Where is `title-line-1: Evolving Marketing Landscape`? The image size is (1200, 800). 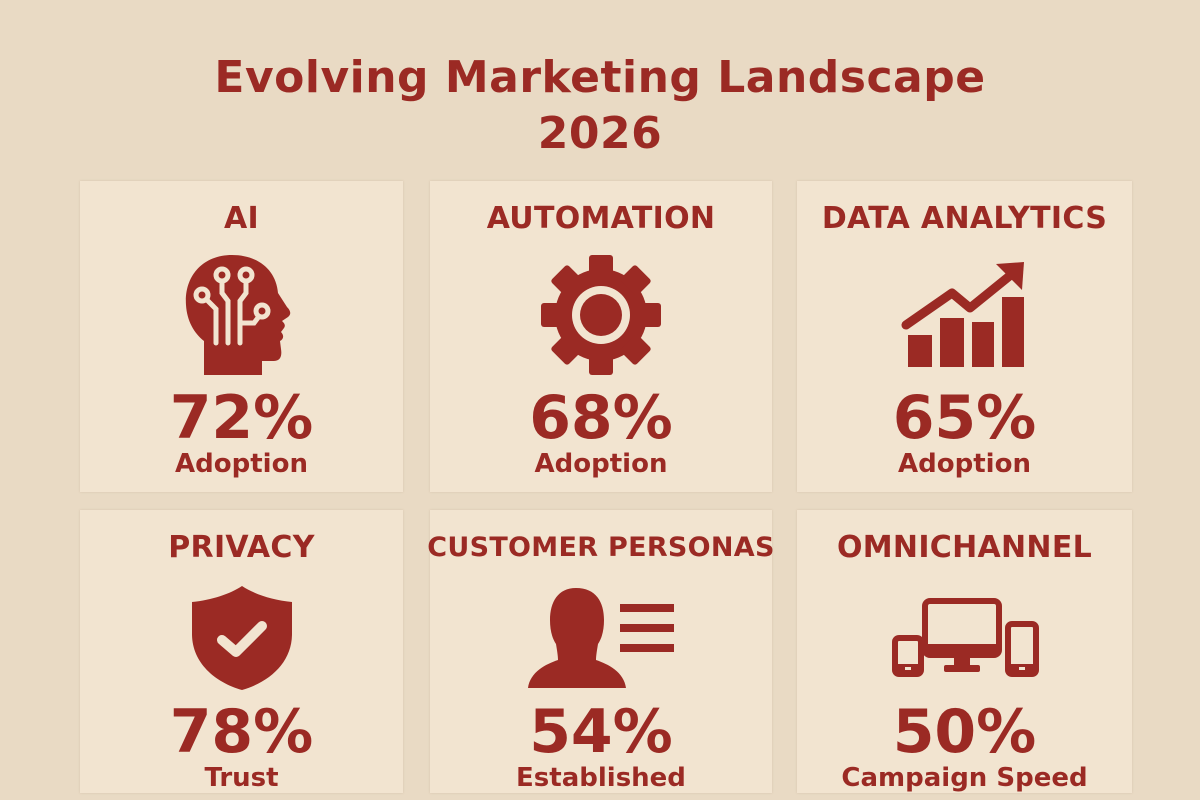 title-line-1: Evolving Marketing Landscape is located at coordinates (600, 77).